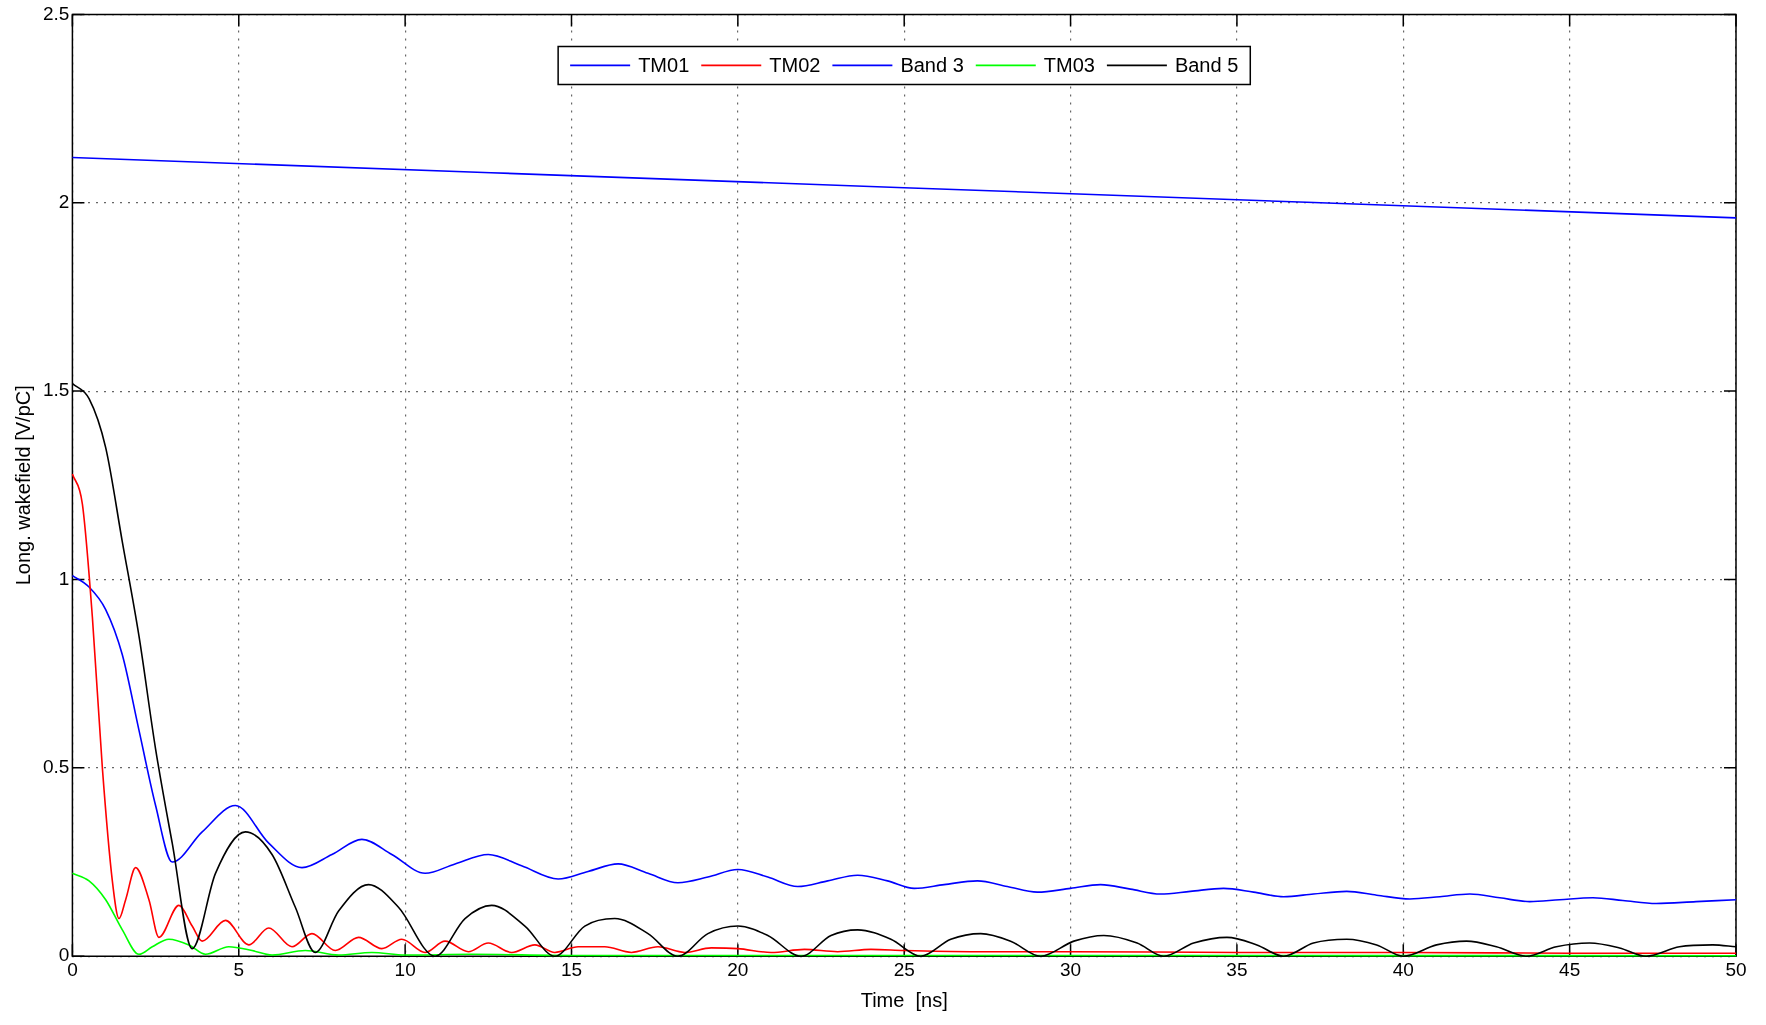 This screenshot has width=1766, height=1025. What do you see at coordinates (932, 64) in the screenshot?
I see `legend-label: Band 3` at bounding box center [932, 64].